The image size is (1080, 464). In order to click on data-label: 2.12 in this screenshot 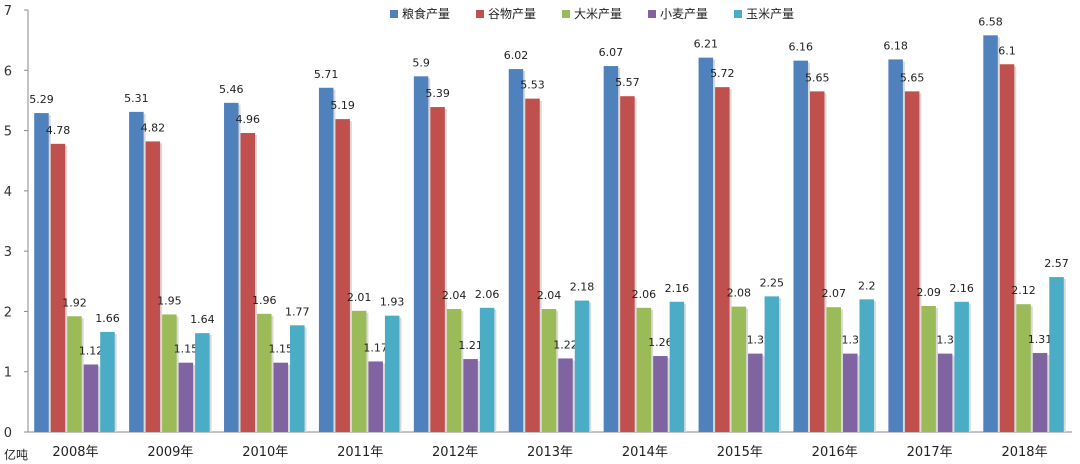, I will do `click(1023, 290)`.